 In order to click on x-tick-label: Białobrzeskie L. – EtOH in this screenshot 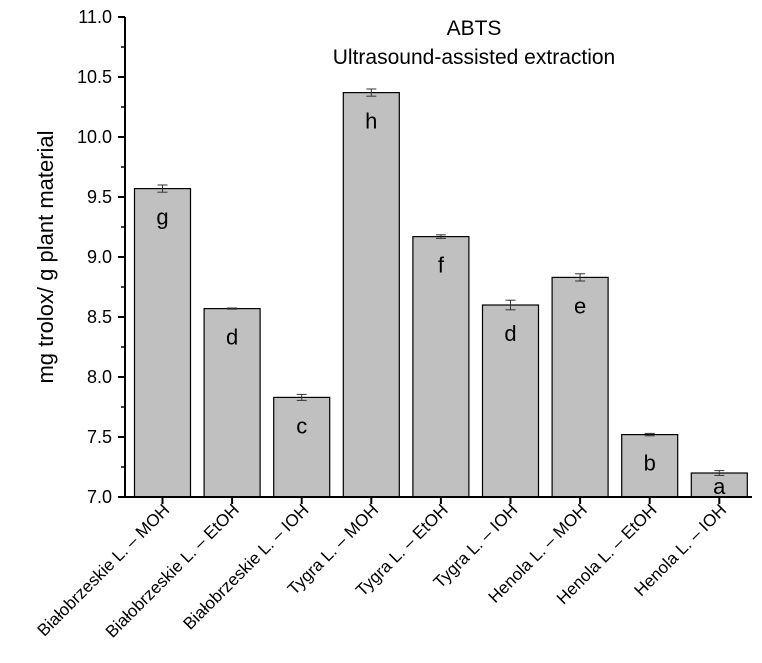, I will do `click(172, 570)`.